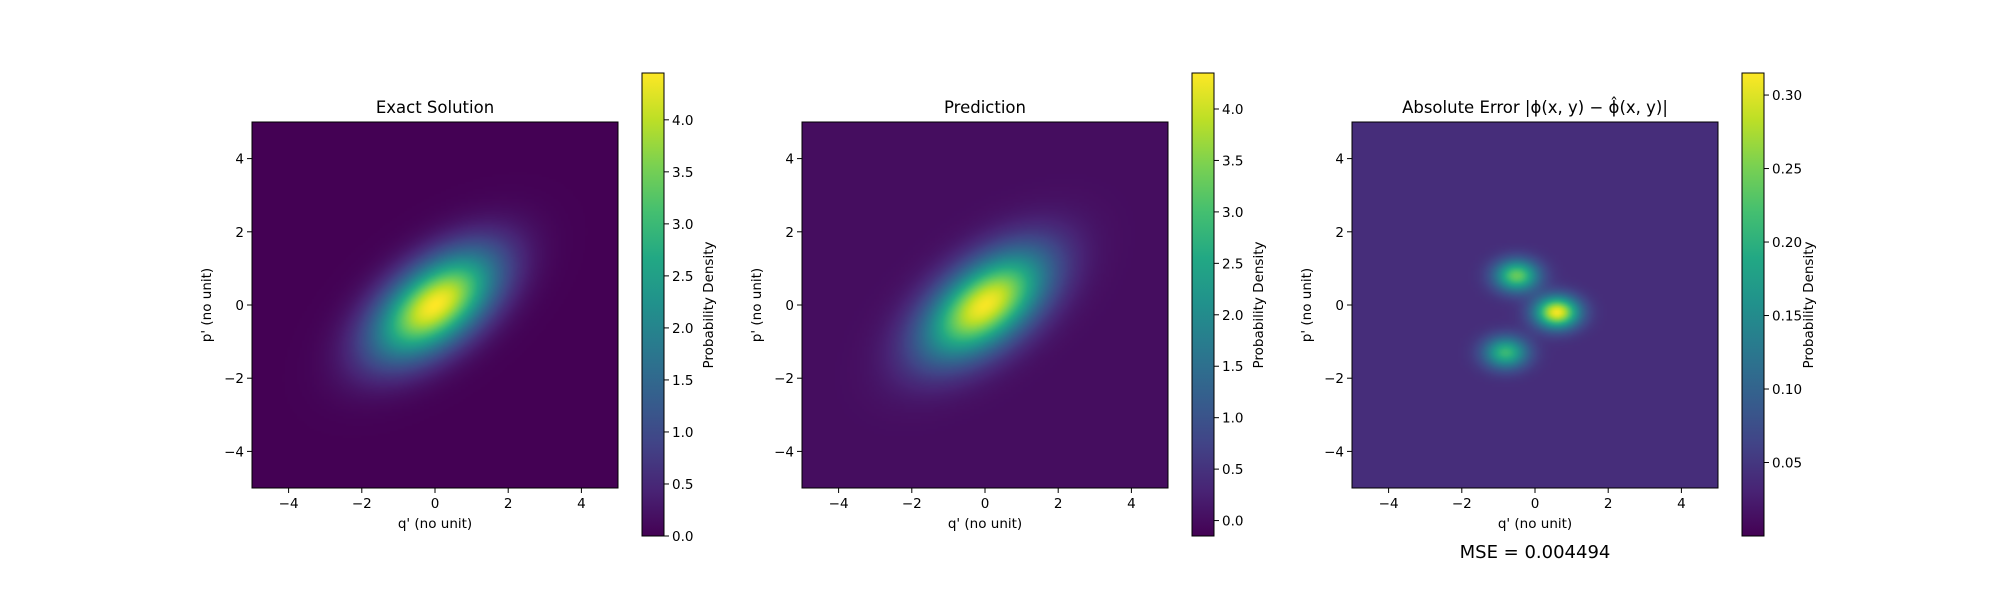 This screenshot has width=2000, height=600. I want to click on panel-title: Prediction, so click(985, 107).